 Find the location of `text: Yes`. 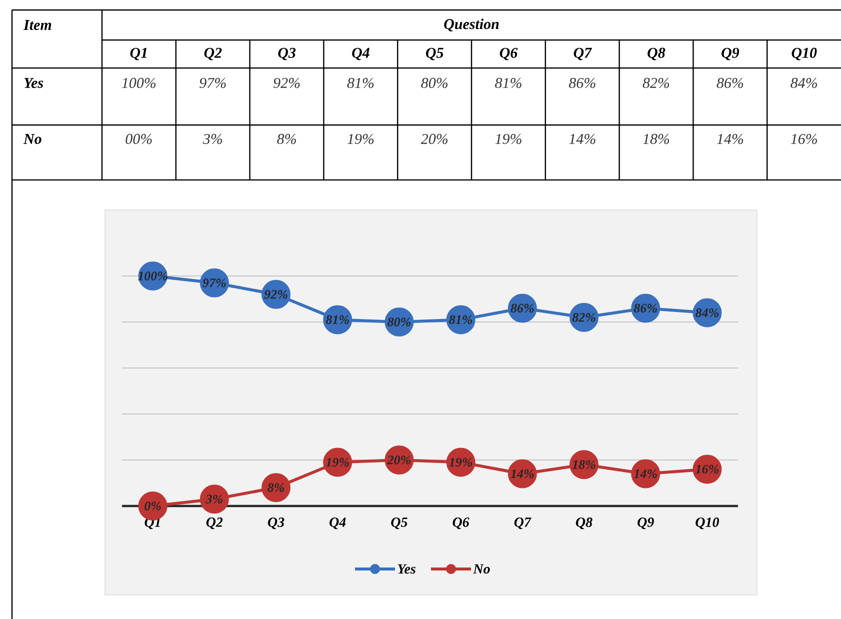

text: Yes is located at coordinates (34, 83).